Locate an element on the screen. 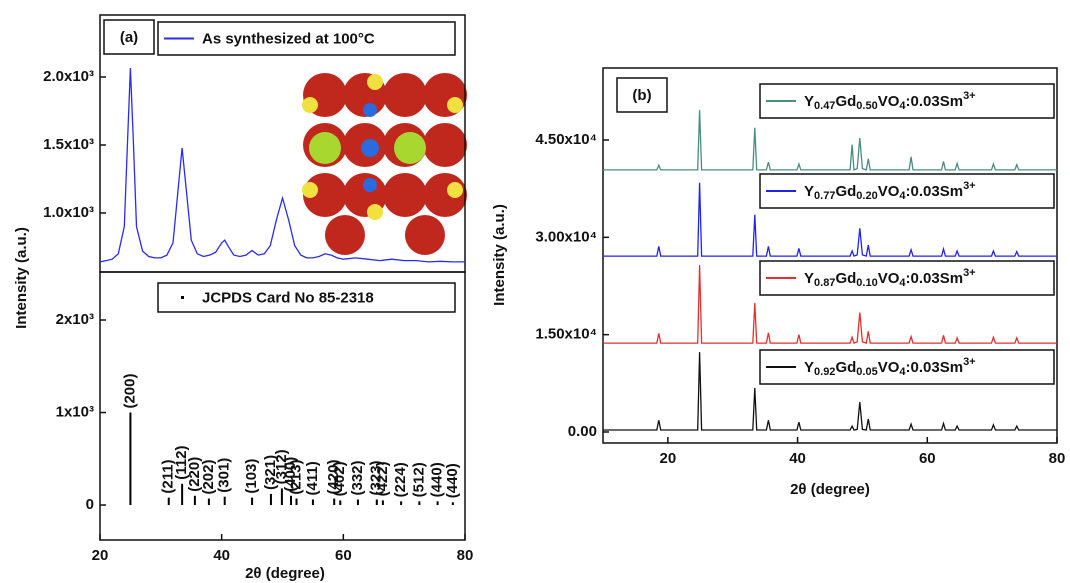 Image resolution: width=1070 pixels, height=583 pixels. panel-label: (a) is located at coordinates (129, 37).